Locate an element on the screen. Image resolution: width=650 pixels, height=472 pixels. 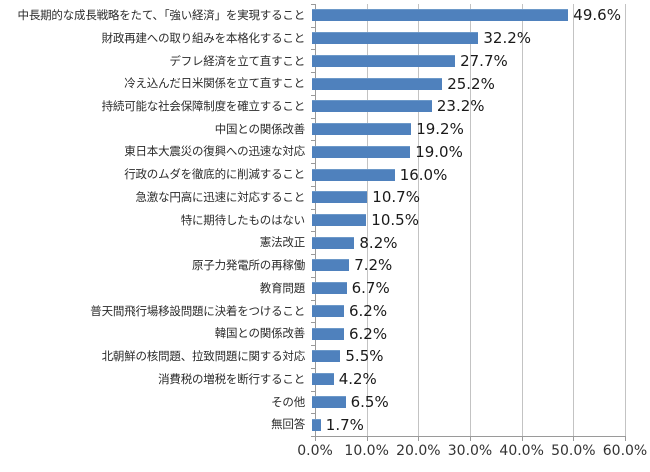
value-label: 8.2% is located at coordinates (378, 242).